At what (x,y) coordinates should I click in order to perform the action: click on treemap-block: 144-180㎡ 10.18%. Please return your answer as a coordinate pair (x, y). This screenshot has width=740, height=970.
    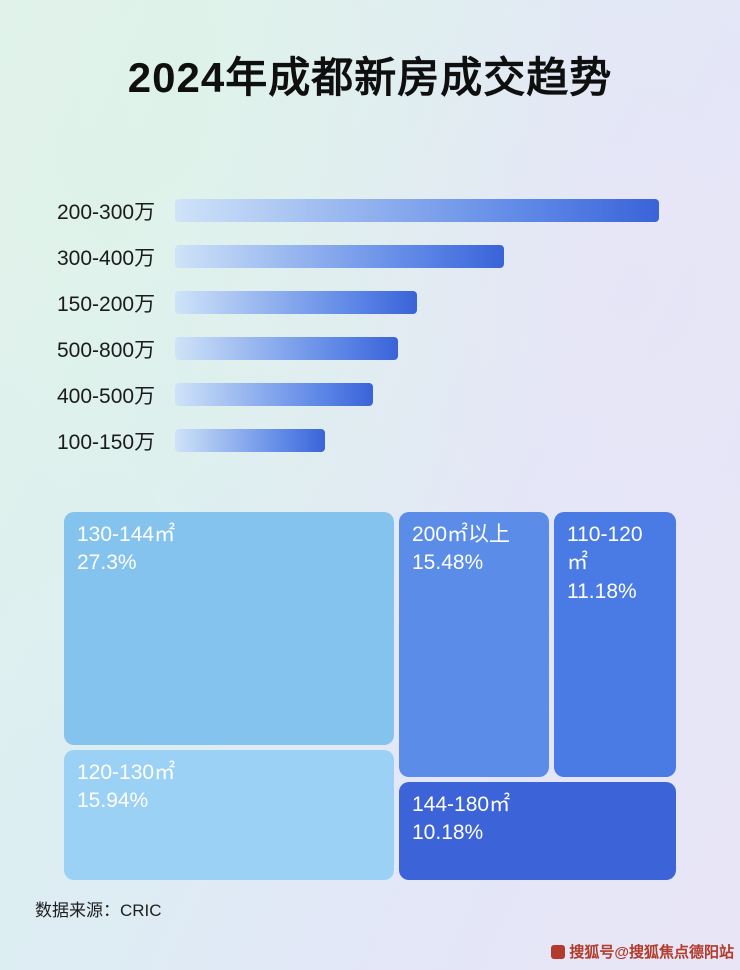
    Looking at the image, I should click on (537, 831).